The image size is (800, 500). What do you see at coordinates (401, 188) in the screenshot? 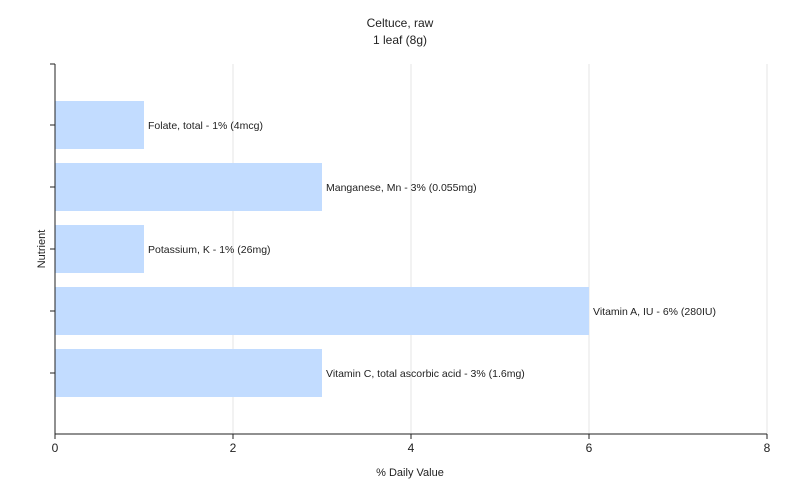
I see `bar-label-1: Manganese, Mn - 3% (0.055mg)` at bounding box center [401, 188].